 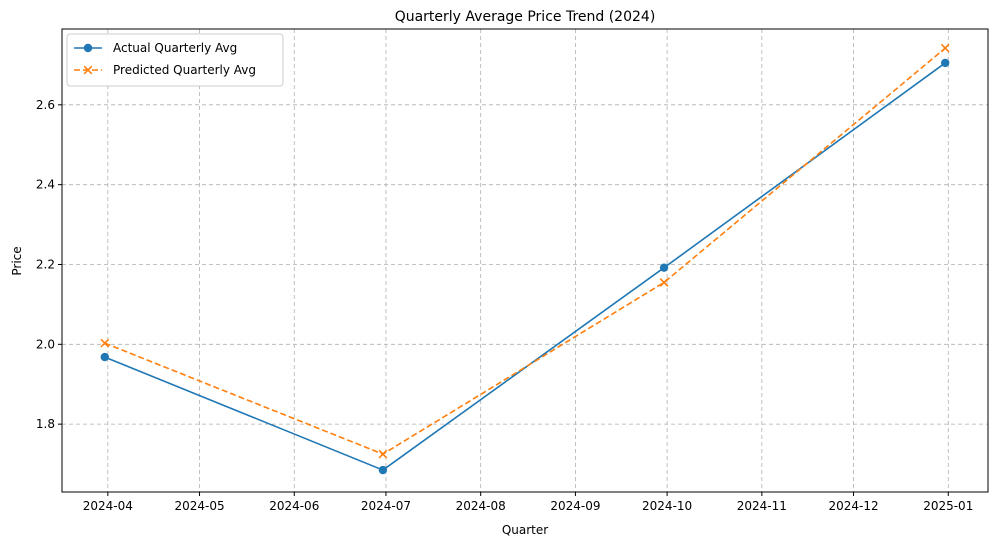 I want to click on x-tick-label: 2024-07, so click(x=386, y=506).